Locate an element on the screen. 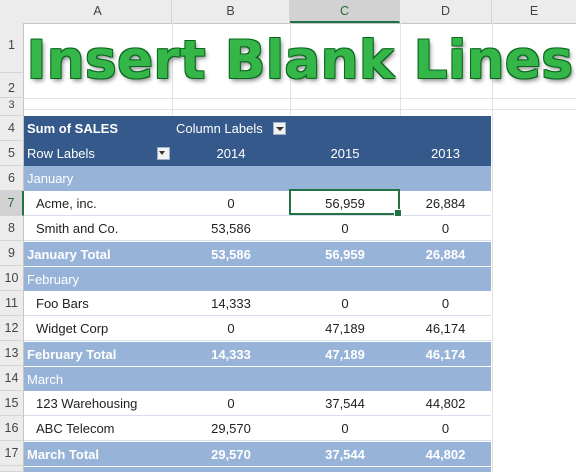  group-total-row: March Total 29,570 37,544 44,802 is located at coordinates (257, 453).